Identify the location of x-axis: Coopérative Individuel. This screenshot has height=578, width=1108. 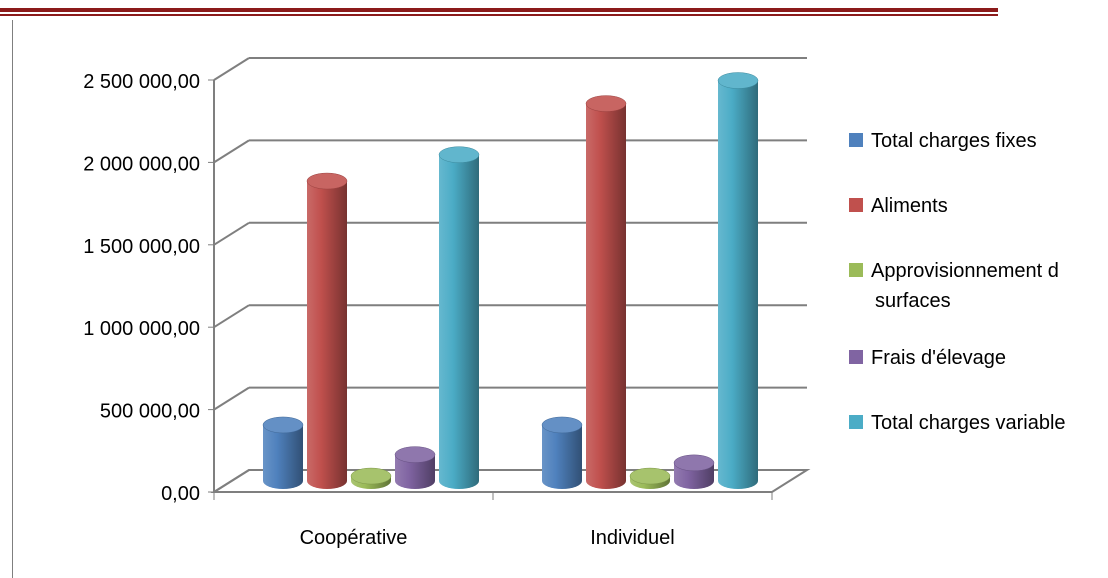
(493, 520).